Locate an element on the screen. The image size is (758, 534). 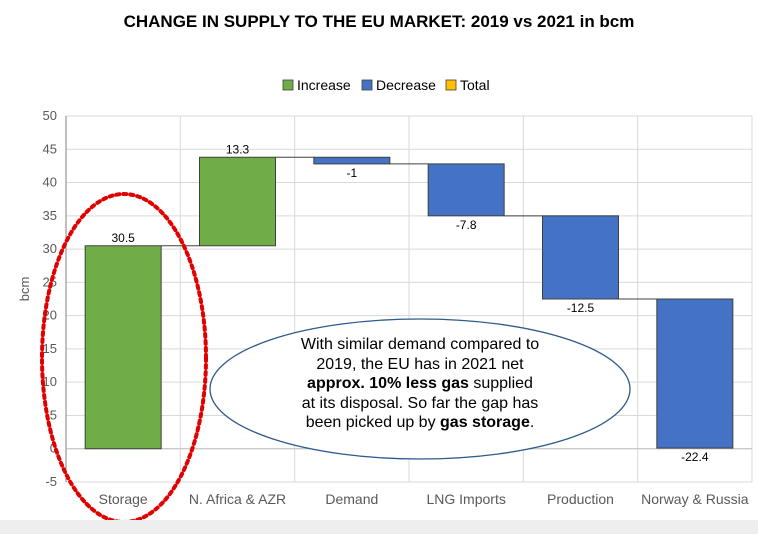
annotation-line-5-bold: gas storage is located at coordinates (485, 422).